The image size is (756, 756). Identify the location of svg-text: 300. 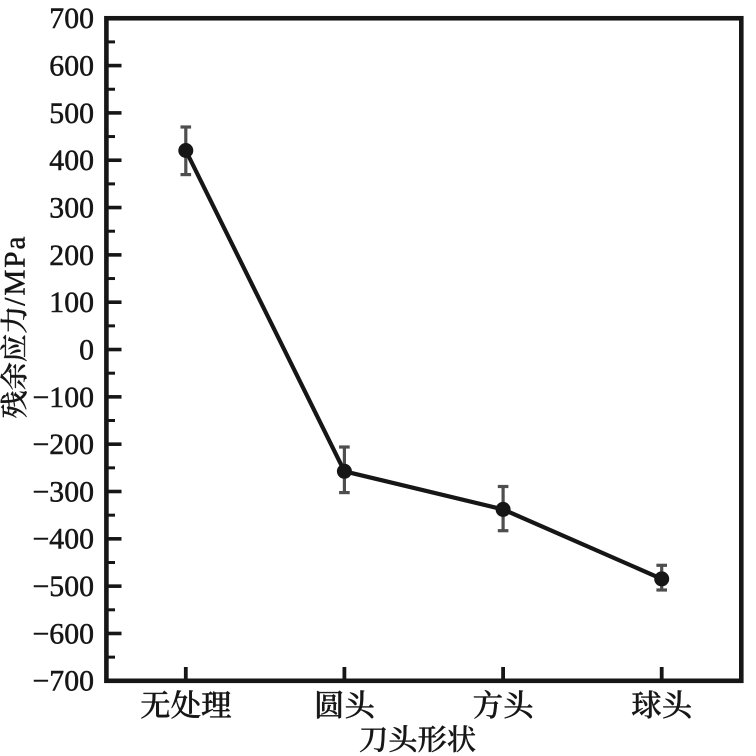
(71, 208).